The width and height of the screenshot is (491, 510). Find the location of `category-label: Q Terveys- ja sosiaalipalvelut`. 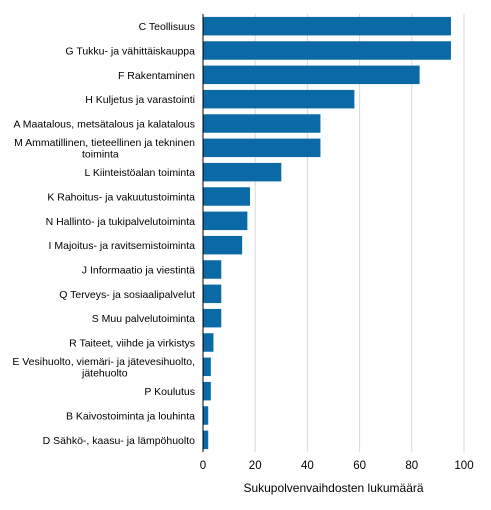

category-label: Q Terveys- ja sosiaalipalvelut is located at coordinates (127, 295).